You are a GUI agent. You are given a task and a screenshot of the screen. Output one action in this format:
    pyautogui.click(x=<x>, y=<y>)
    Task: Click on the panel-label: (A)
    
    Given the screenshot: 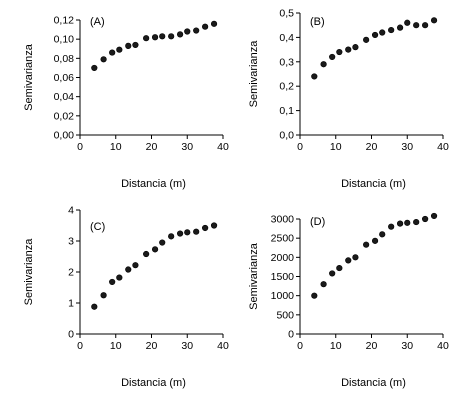 What is the action you would take?
    pyautogui.click(x=97, y=22)
    